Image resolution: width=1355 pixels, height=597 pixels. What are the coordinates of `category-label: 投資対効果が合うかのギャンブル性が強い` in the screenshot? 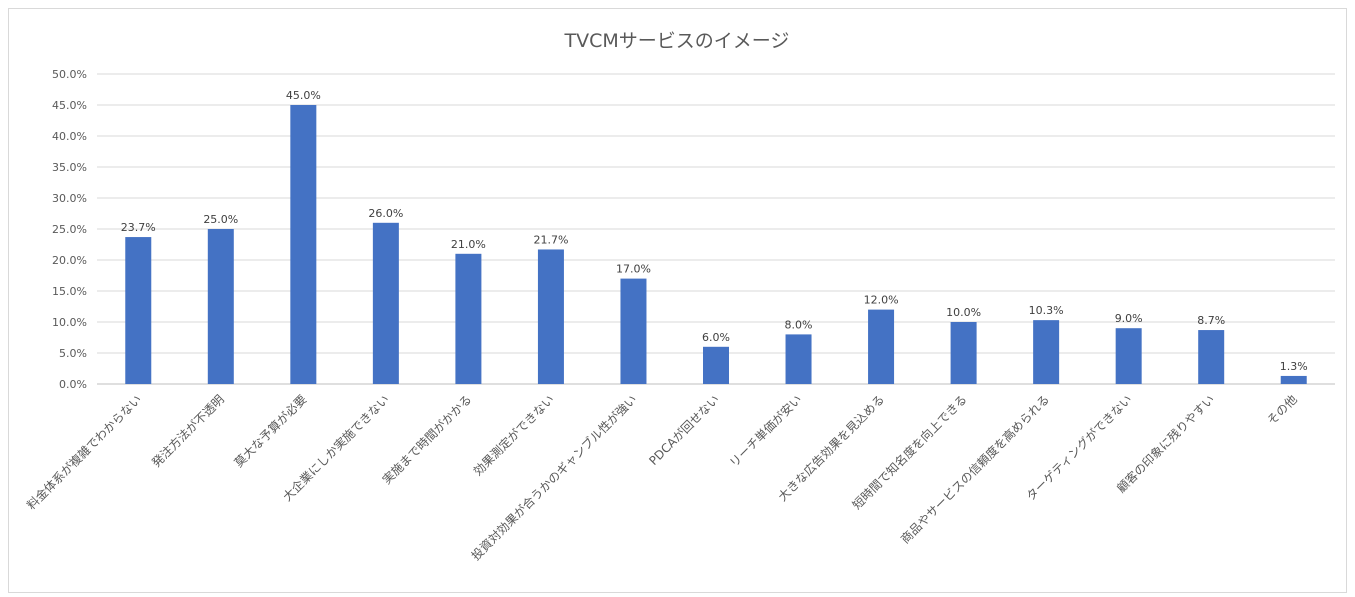 It's located at (554, 478).